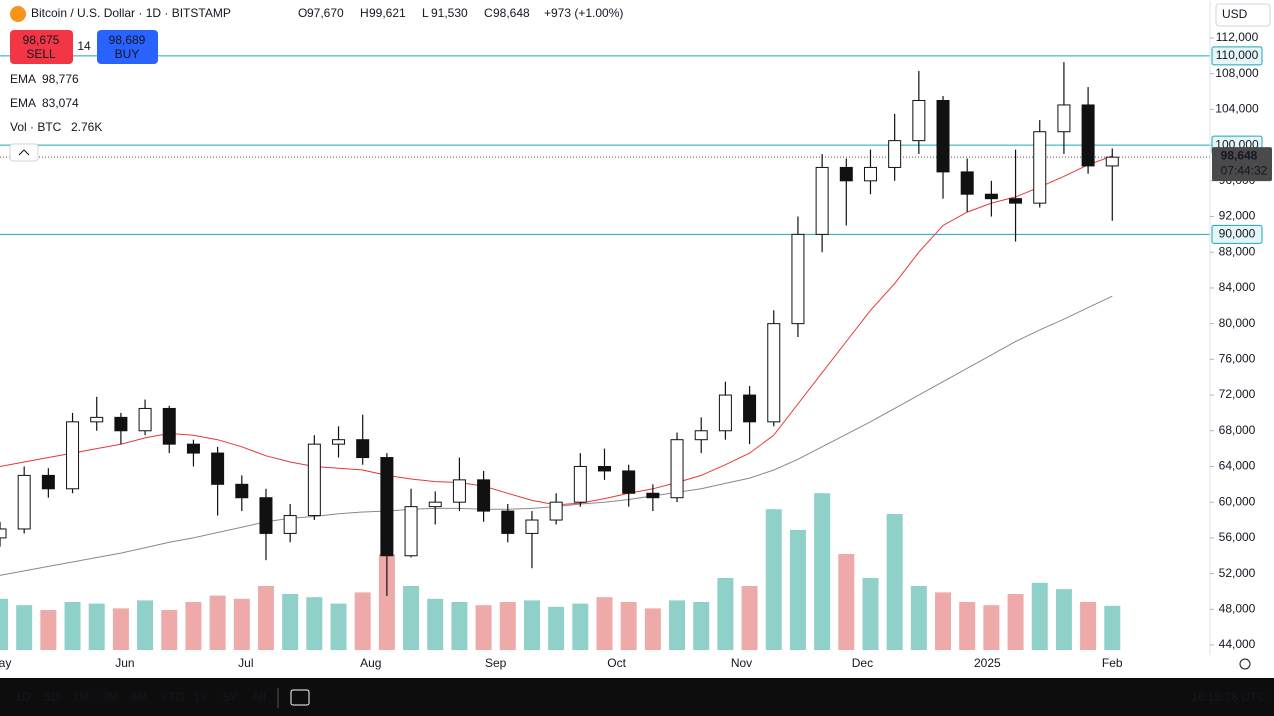  Describe the element at coordinates (110, 697) in the screenshot. I see `range-button: 3M` at that location.